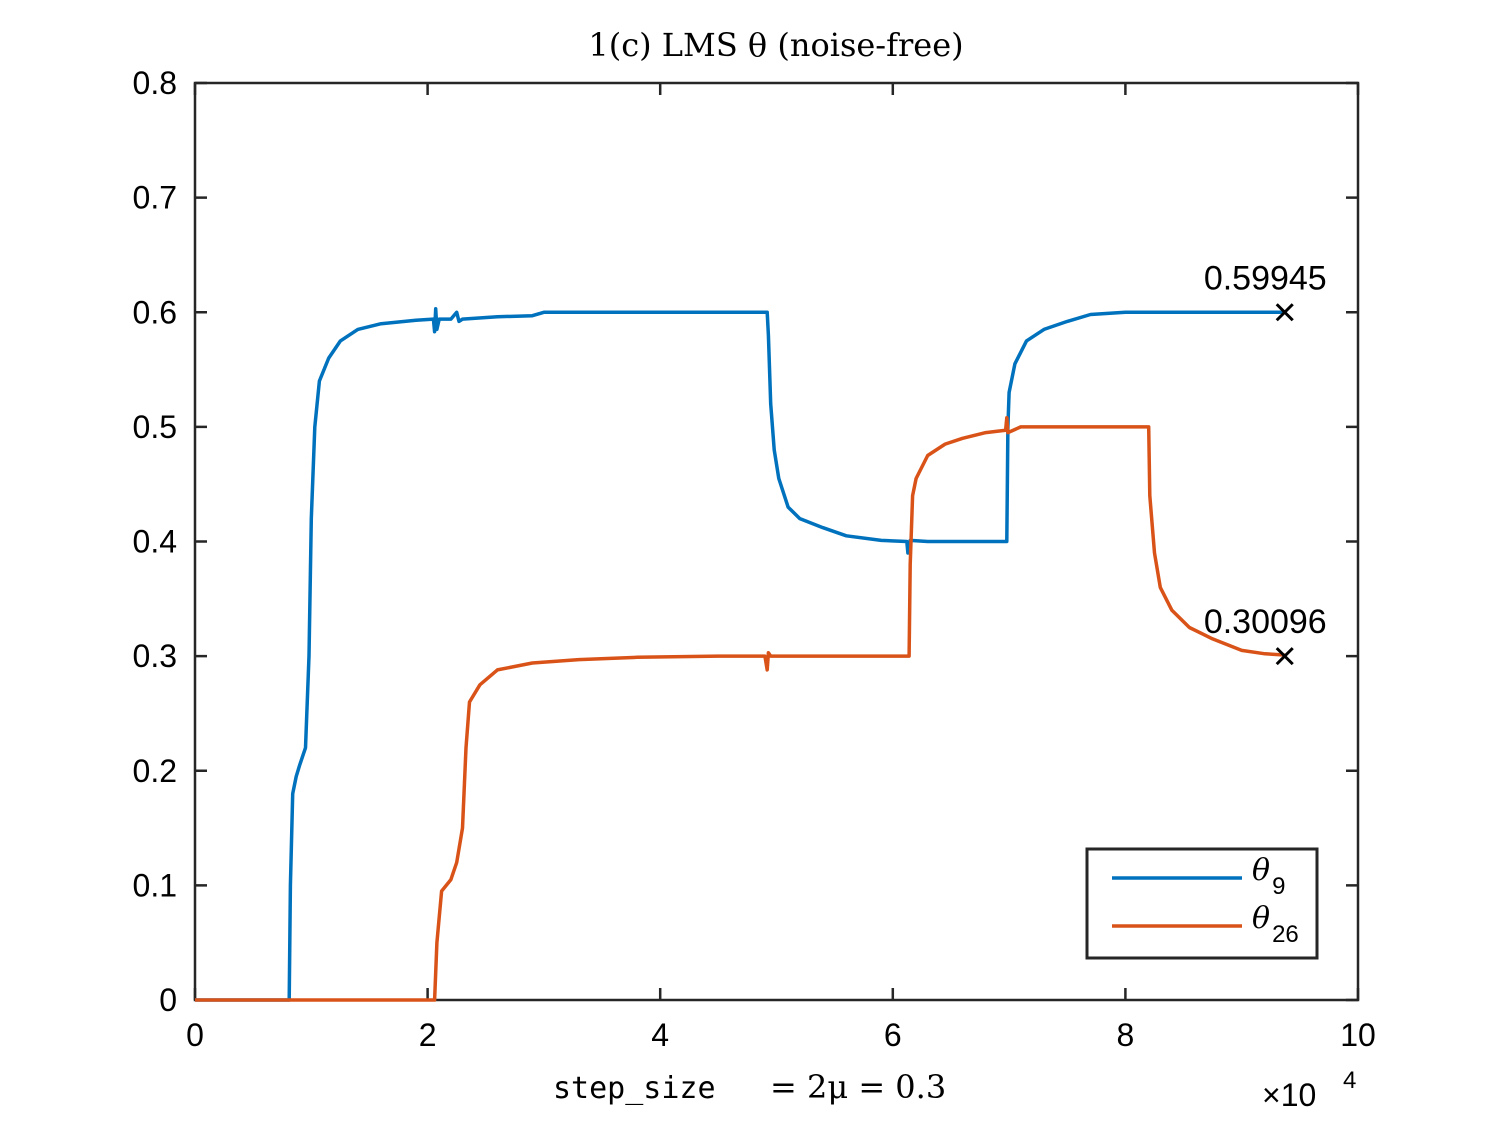 The image size is (1500, 1125). Describe the element at coordinates (858, 1087) in the screenshot. I see `x-axis-label-math: = 2μ = 0.3` at that location.